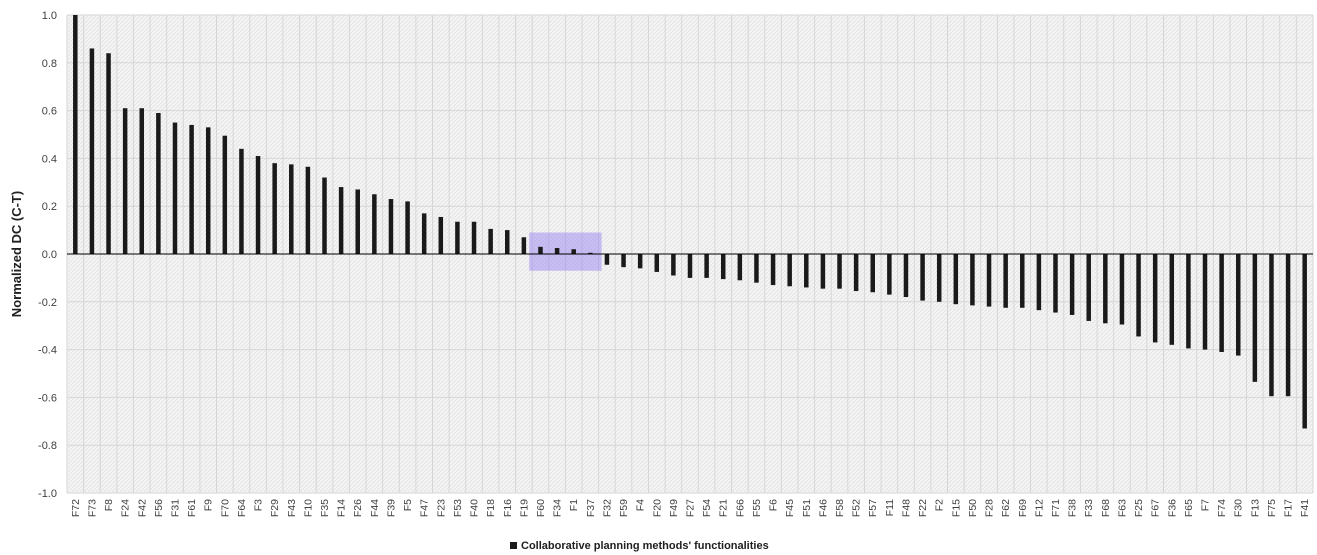 The width and height of the screenshot is (1317, 555). What do you see at coordinates (342, 508) in the screenshot?
I see `x-tick-label: F14` at bounding box center [342, 508].